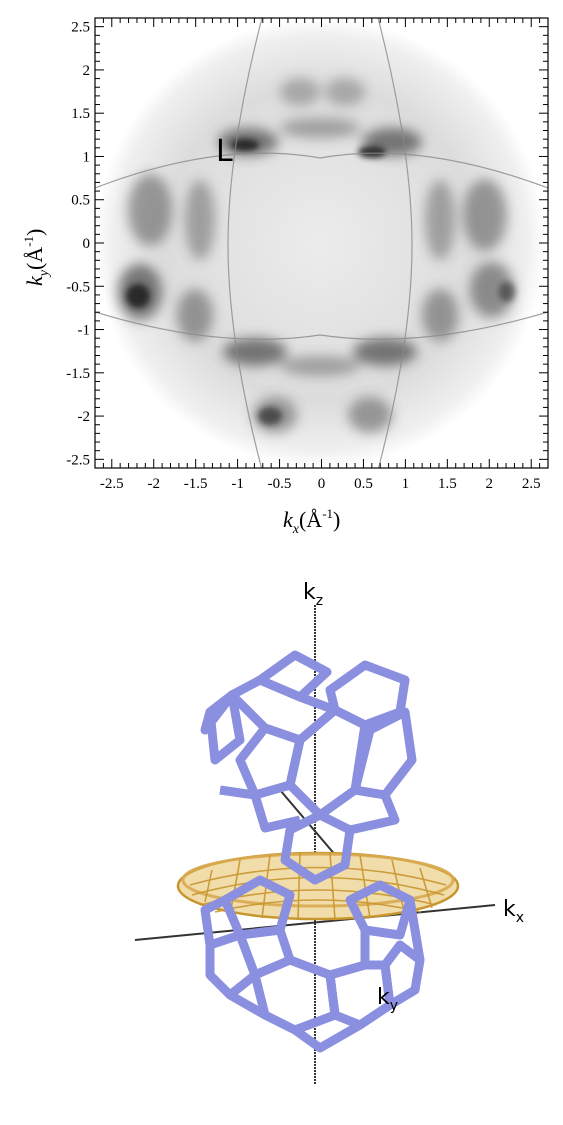 This screenshot has height=1125, width=563. I want to click on kz-label: kz, so click(313, 594).